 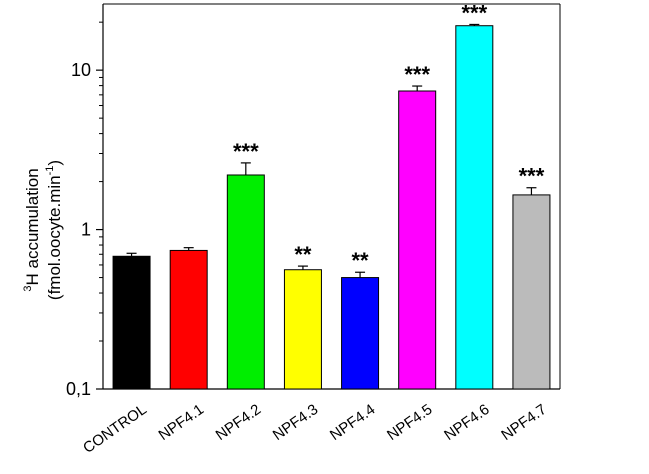 What do you see at coordinates (409, 422) in the screenshot?
I see `x-tick-label: NPF4.5` at bounding box center [409, 422].